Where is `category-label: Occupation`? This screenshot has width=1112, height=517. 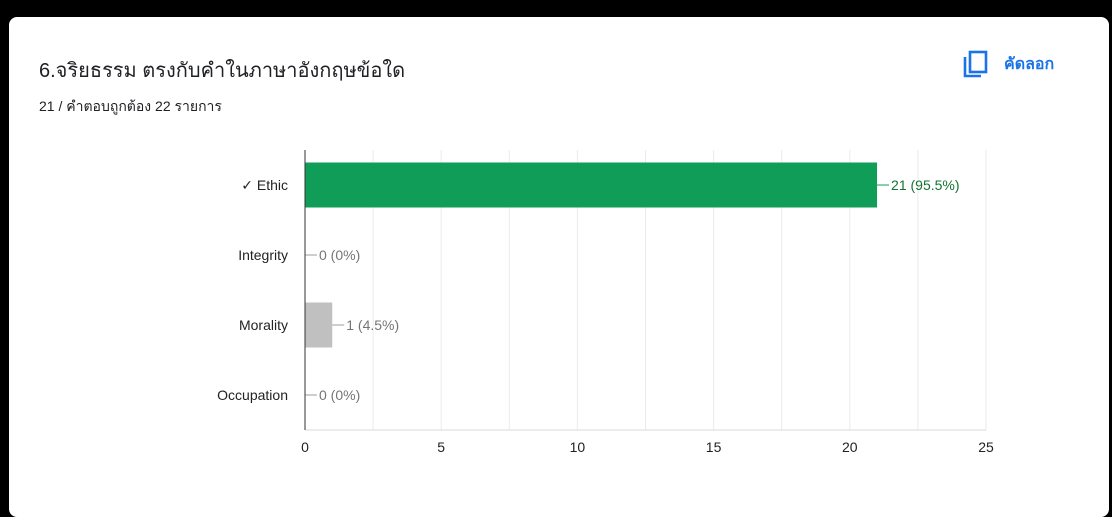 category-label: Occupation is located at coordinates (252, 395).